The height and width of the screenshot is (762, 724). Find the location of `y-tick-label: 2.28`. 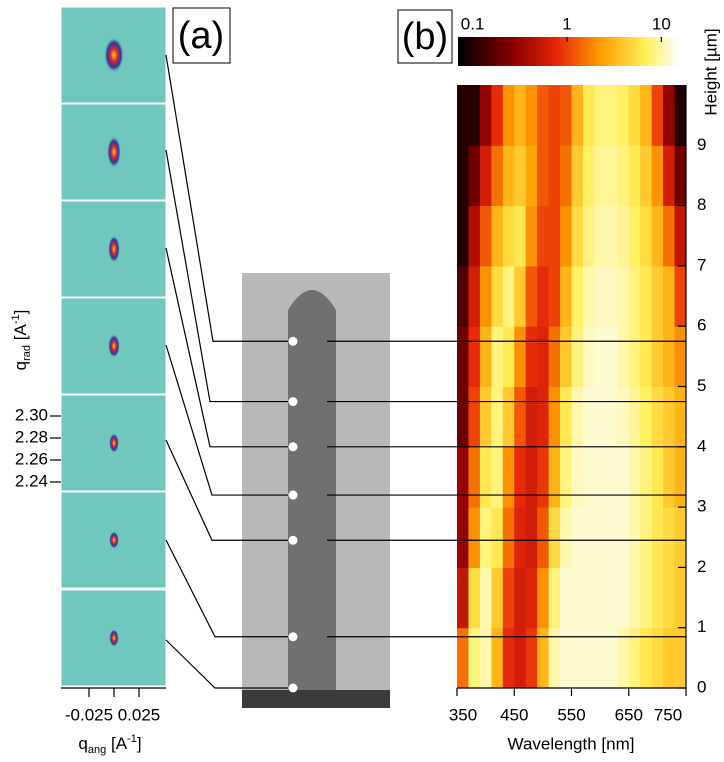

y-tick-label: 2.28 is located at coordinates (31, 436).